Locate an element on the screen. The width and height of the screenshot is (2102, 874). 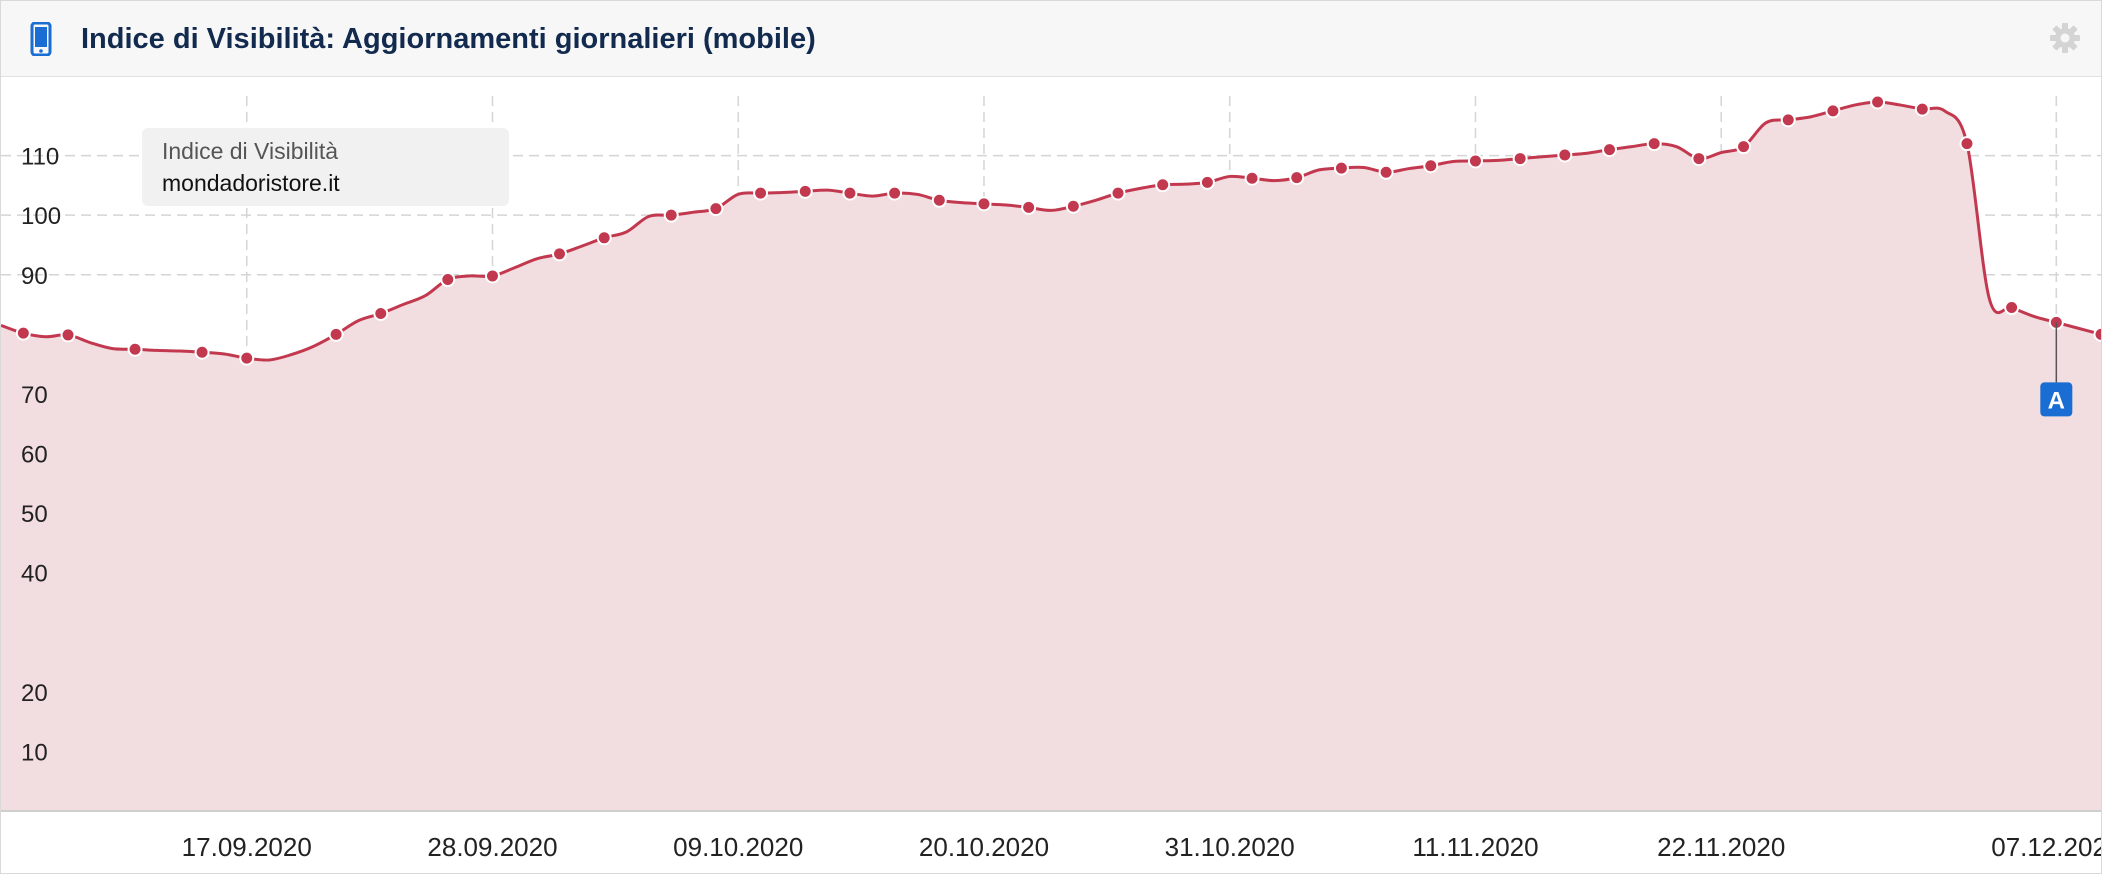
annotation-label: A is located at coordinates (2056, 400).